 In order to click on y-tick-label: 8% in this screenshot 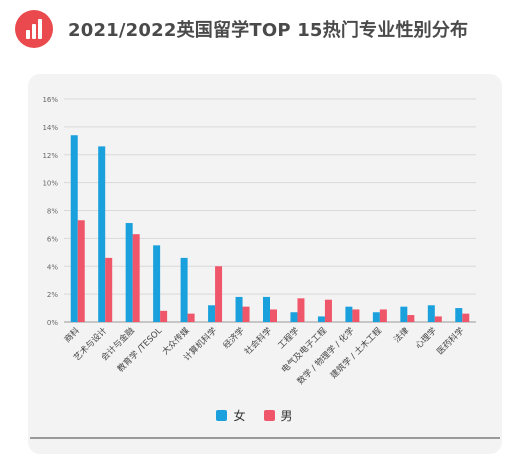, I will do `click(52, 212)`.